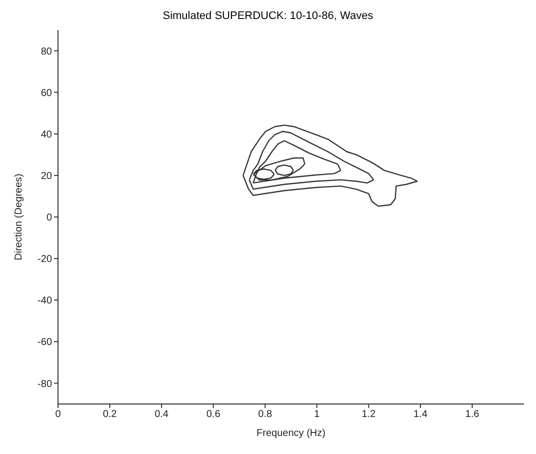 The width and height of the screenshot is (536, 454). What do you see at coordinates (58, 414) in the screenshot?
I see `x-tick-label: 0` at bounding box center [58, 414].